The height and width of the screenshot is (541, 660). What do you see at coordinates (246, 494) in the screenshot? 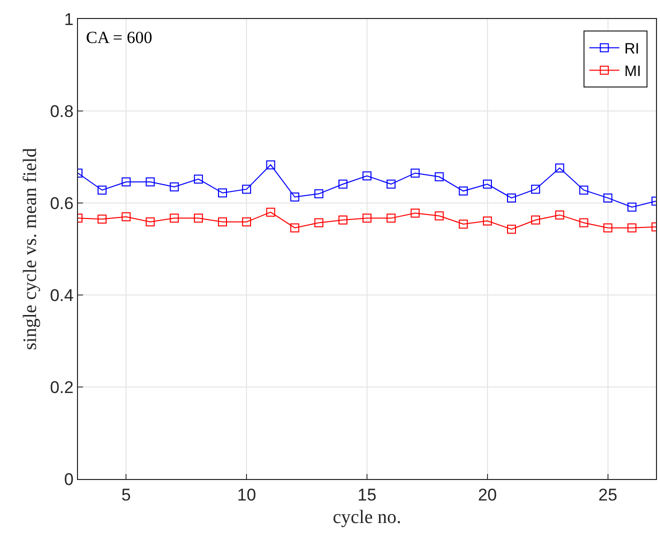
I see `x-tick-label: 10` at bounding box center [246, 494].